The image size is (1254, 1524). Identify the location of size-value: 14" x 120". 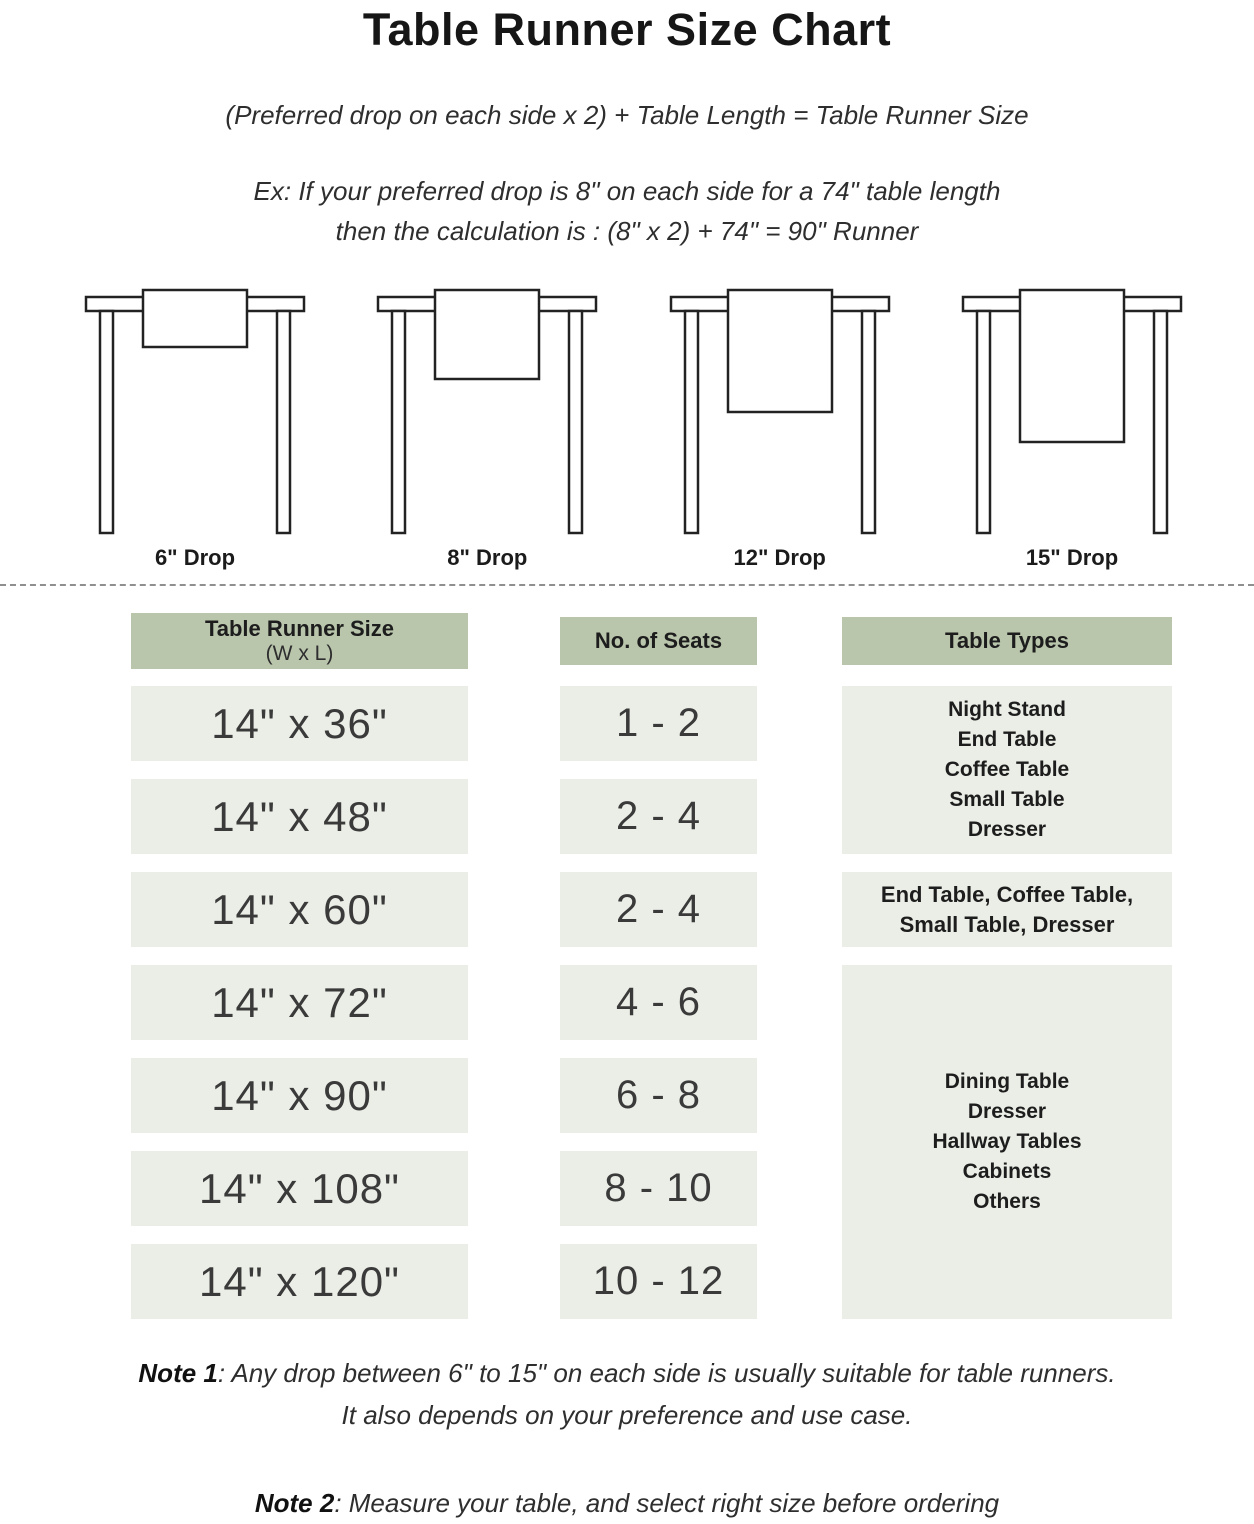
(299, 1281).